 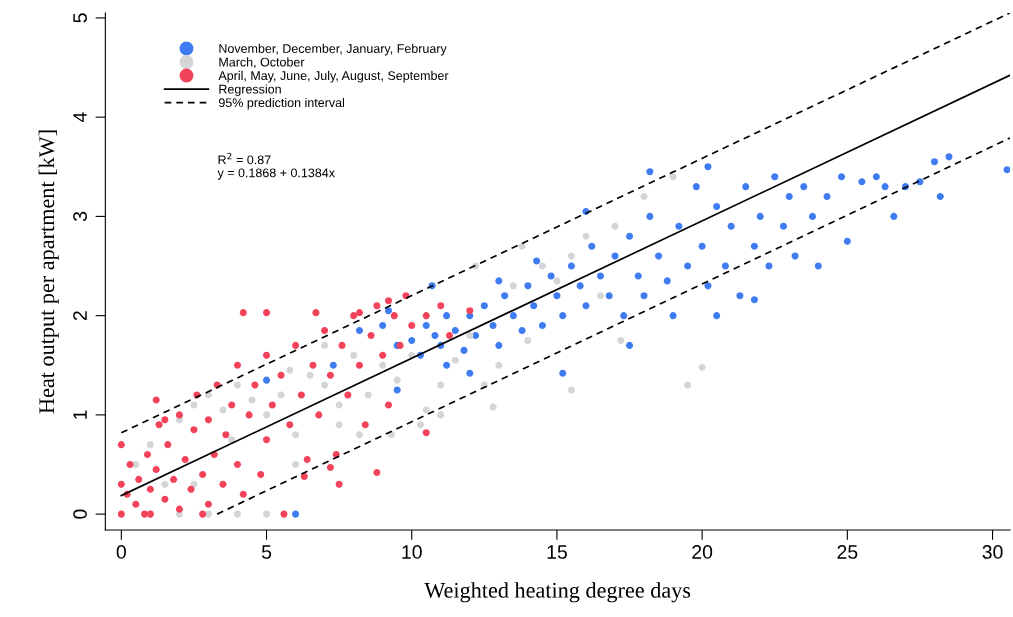 What do you see at coordinates (276, 174) in the screenshot?
I see `annotation: y = 0.1868 + 0.1384x` at bounding box center [276, 174].